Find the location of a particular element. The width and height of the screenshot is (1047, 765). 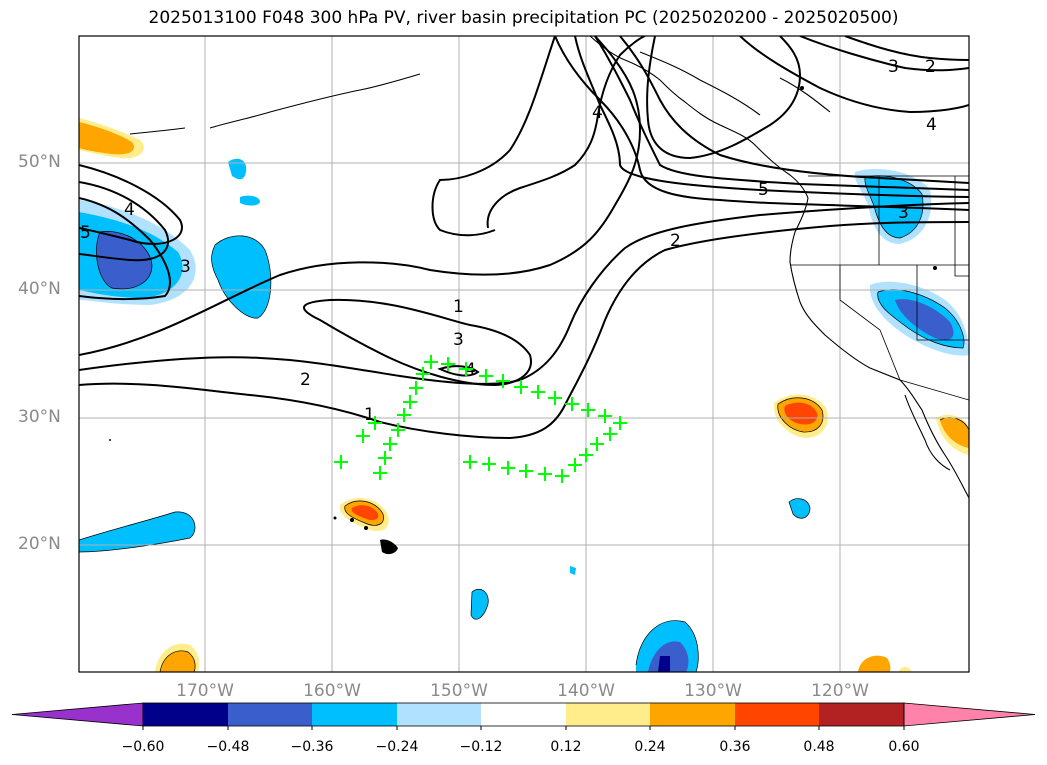

colorbar-tick: −0.36 is located at coordinates (312, 747).